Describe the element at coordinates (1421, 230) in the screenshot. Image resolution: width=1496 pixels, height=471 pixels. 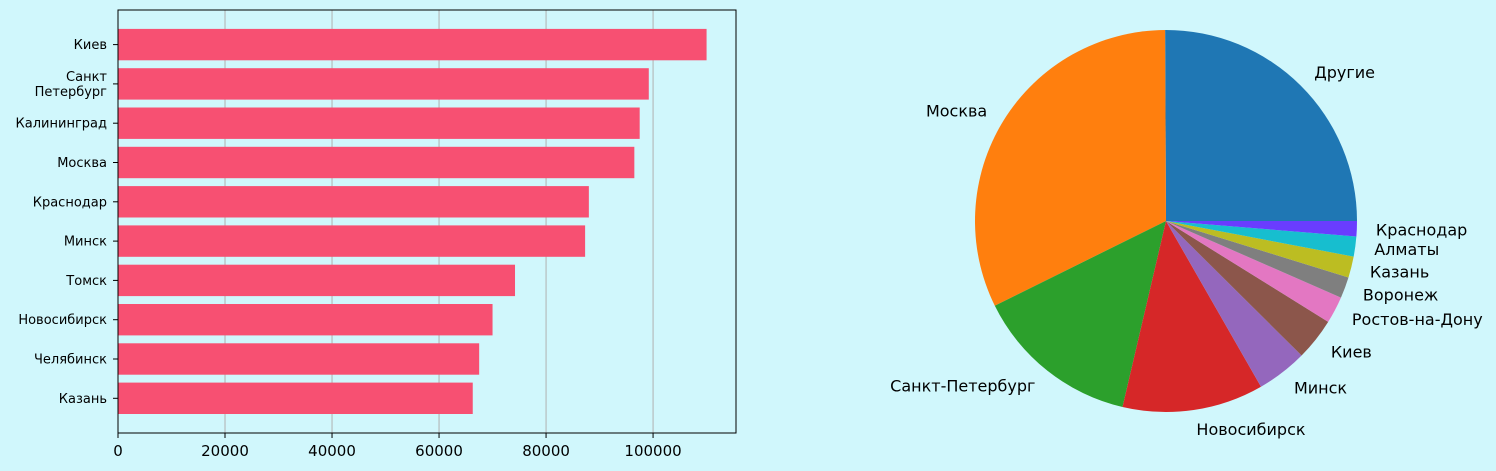
I see `pie-slice-label: Краснодар` at that location.